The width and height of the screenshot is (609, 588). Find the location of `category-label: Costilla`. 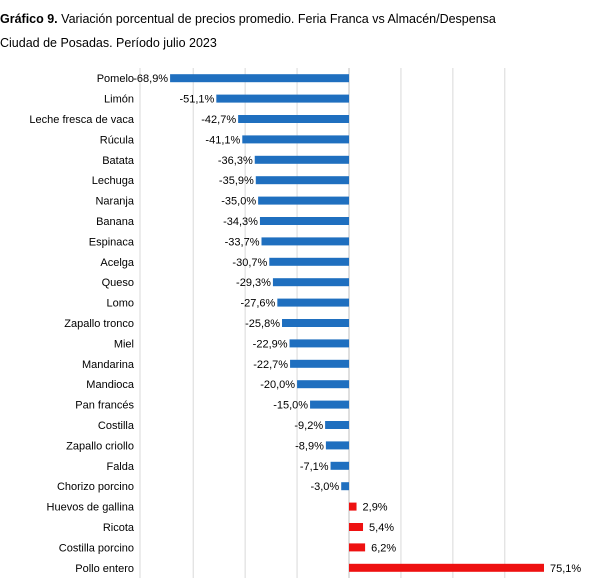

category-label: Costilla is located at coordinates (116, 426).